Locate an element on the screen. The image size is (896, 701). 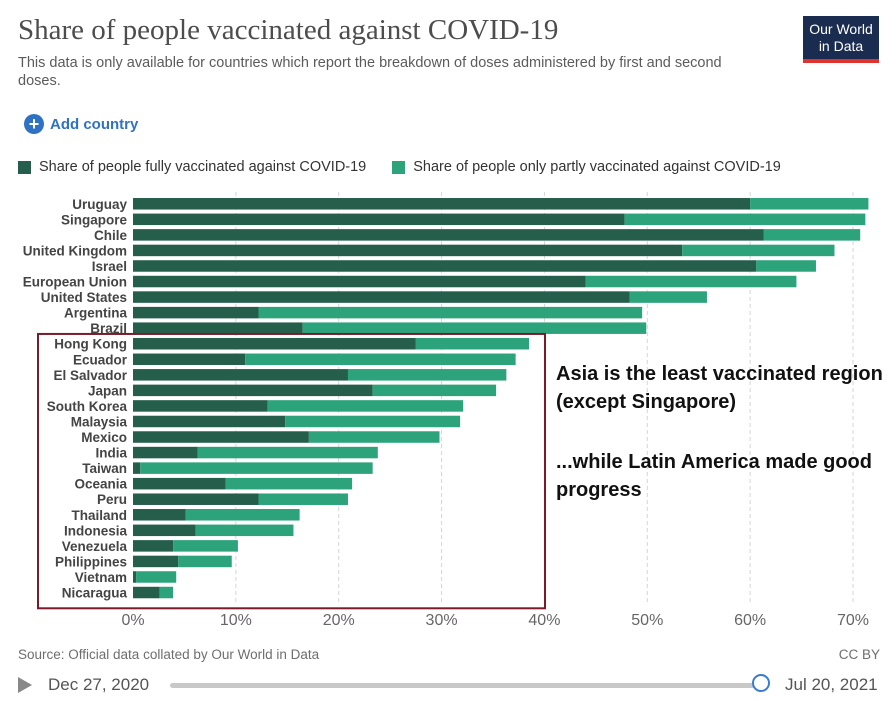
add-country-label: Add country is located at coordinates (94, 124).